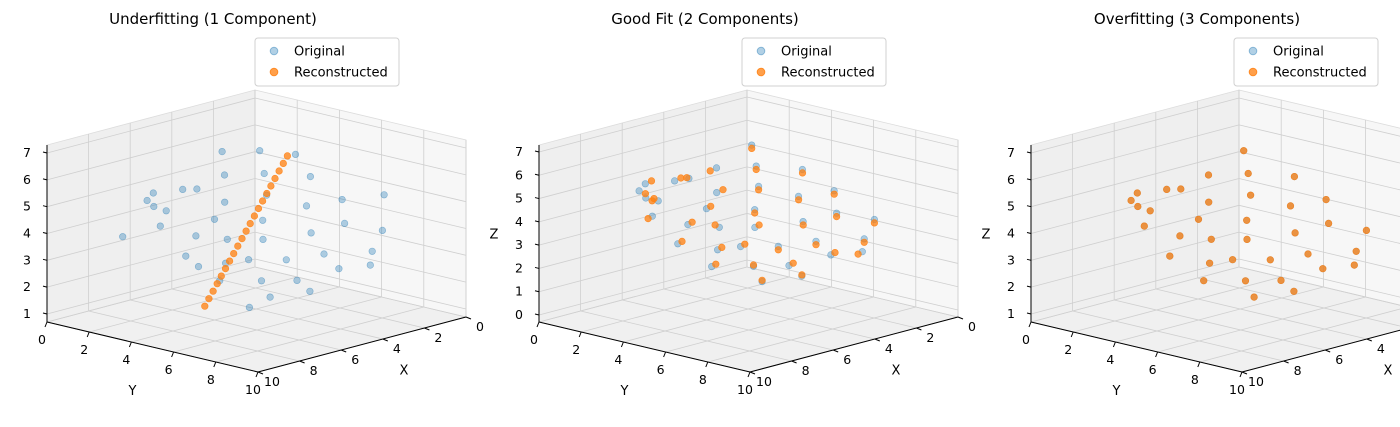  What do you see at coordinates (274, 51) in the screenshot?
I see `legend-marker-original` at bounding box center [274, 51].